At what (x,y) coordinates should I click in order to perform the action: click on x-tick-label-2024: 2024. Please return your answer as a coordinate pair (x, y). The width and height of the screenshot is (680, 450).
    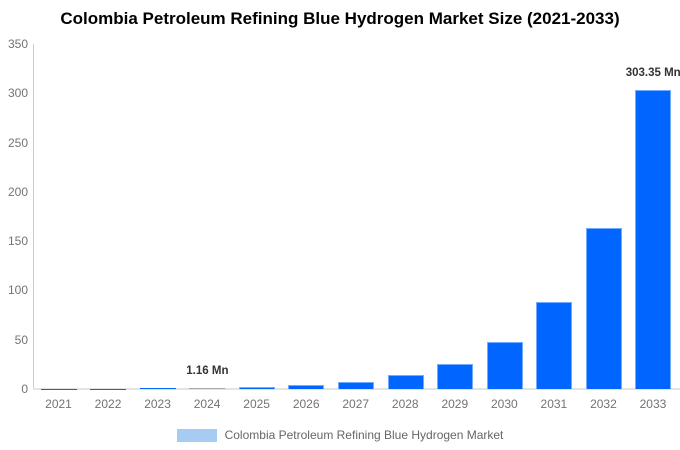
    Looking at the image, I should click on (207, 404).